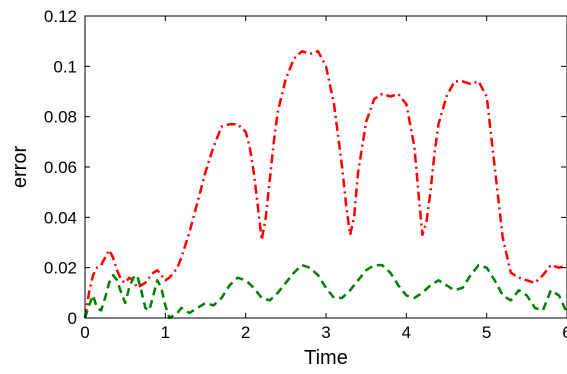 The image size is (567, 374). Describe the element at coordinates (84, 332) in the screenshot. I see `x-tick-label: 0` at that location.